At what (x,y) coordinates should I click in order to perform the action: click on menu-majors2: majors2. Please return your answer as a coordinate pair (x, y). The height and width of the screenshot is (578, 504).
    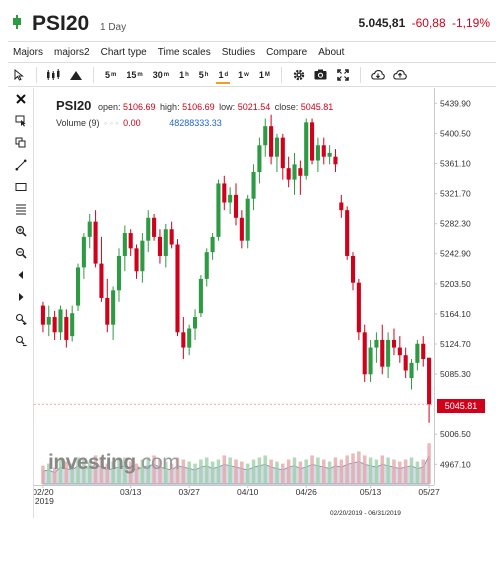
    Looking at the image, I should click on (72, 52).